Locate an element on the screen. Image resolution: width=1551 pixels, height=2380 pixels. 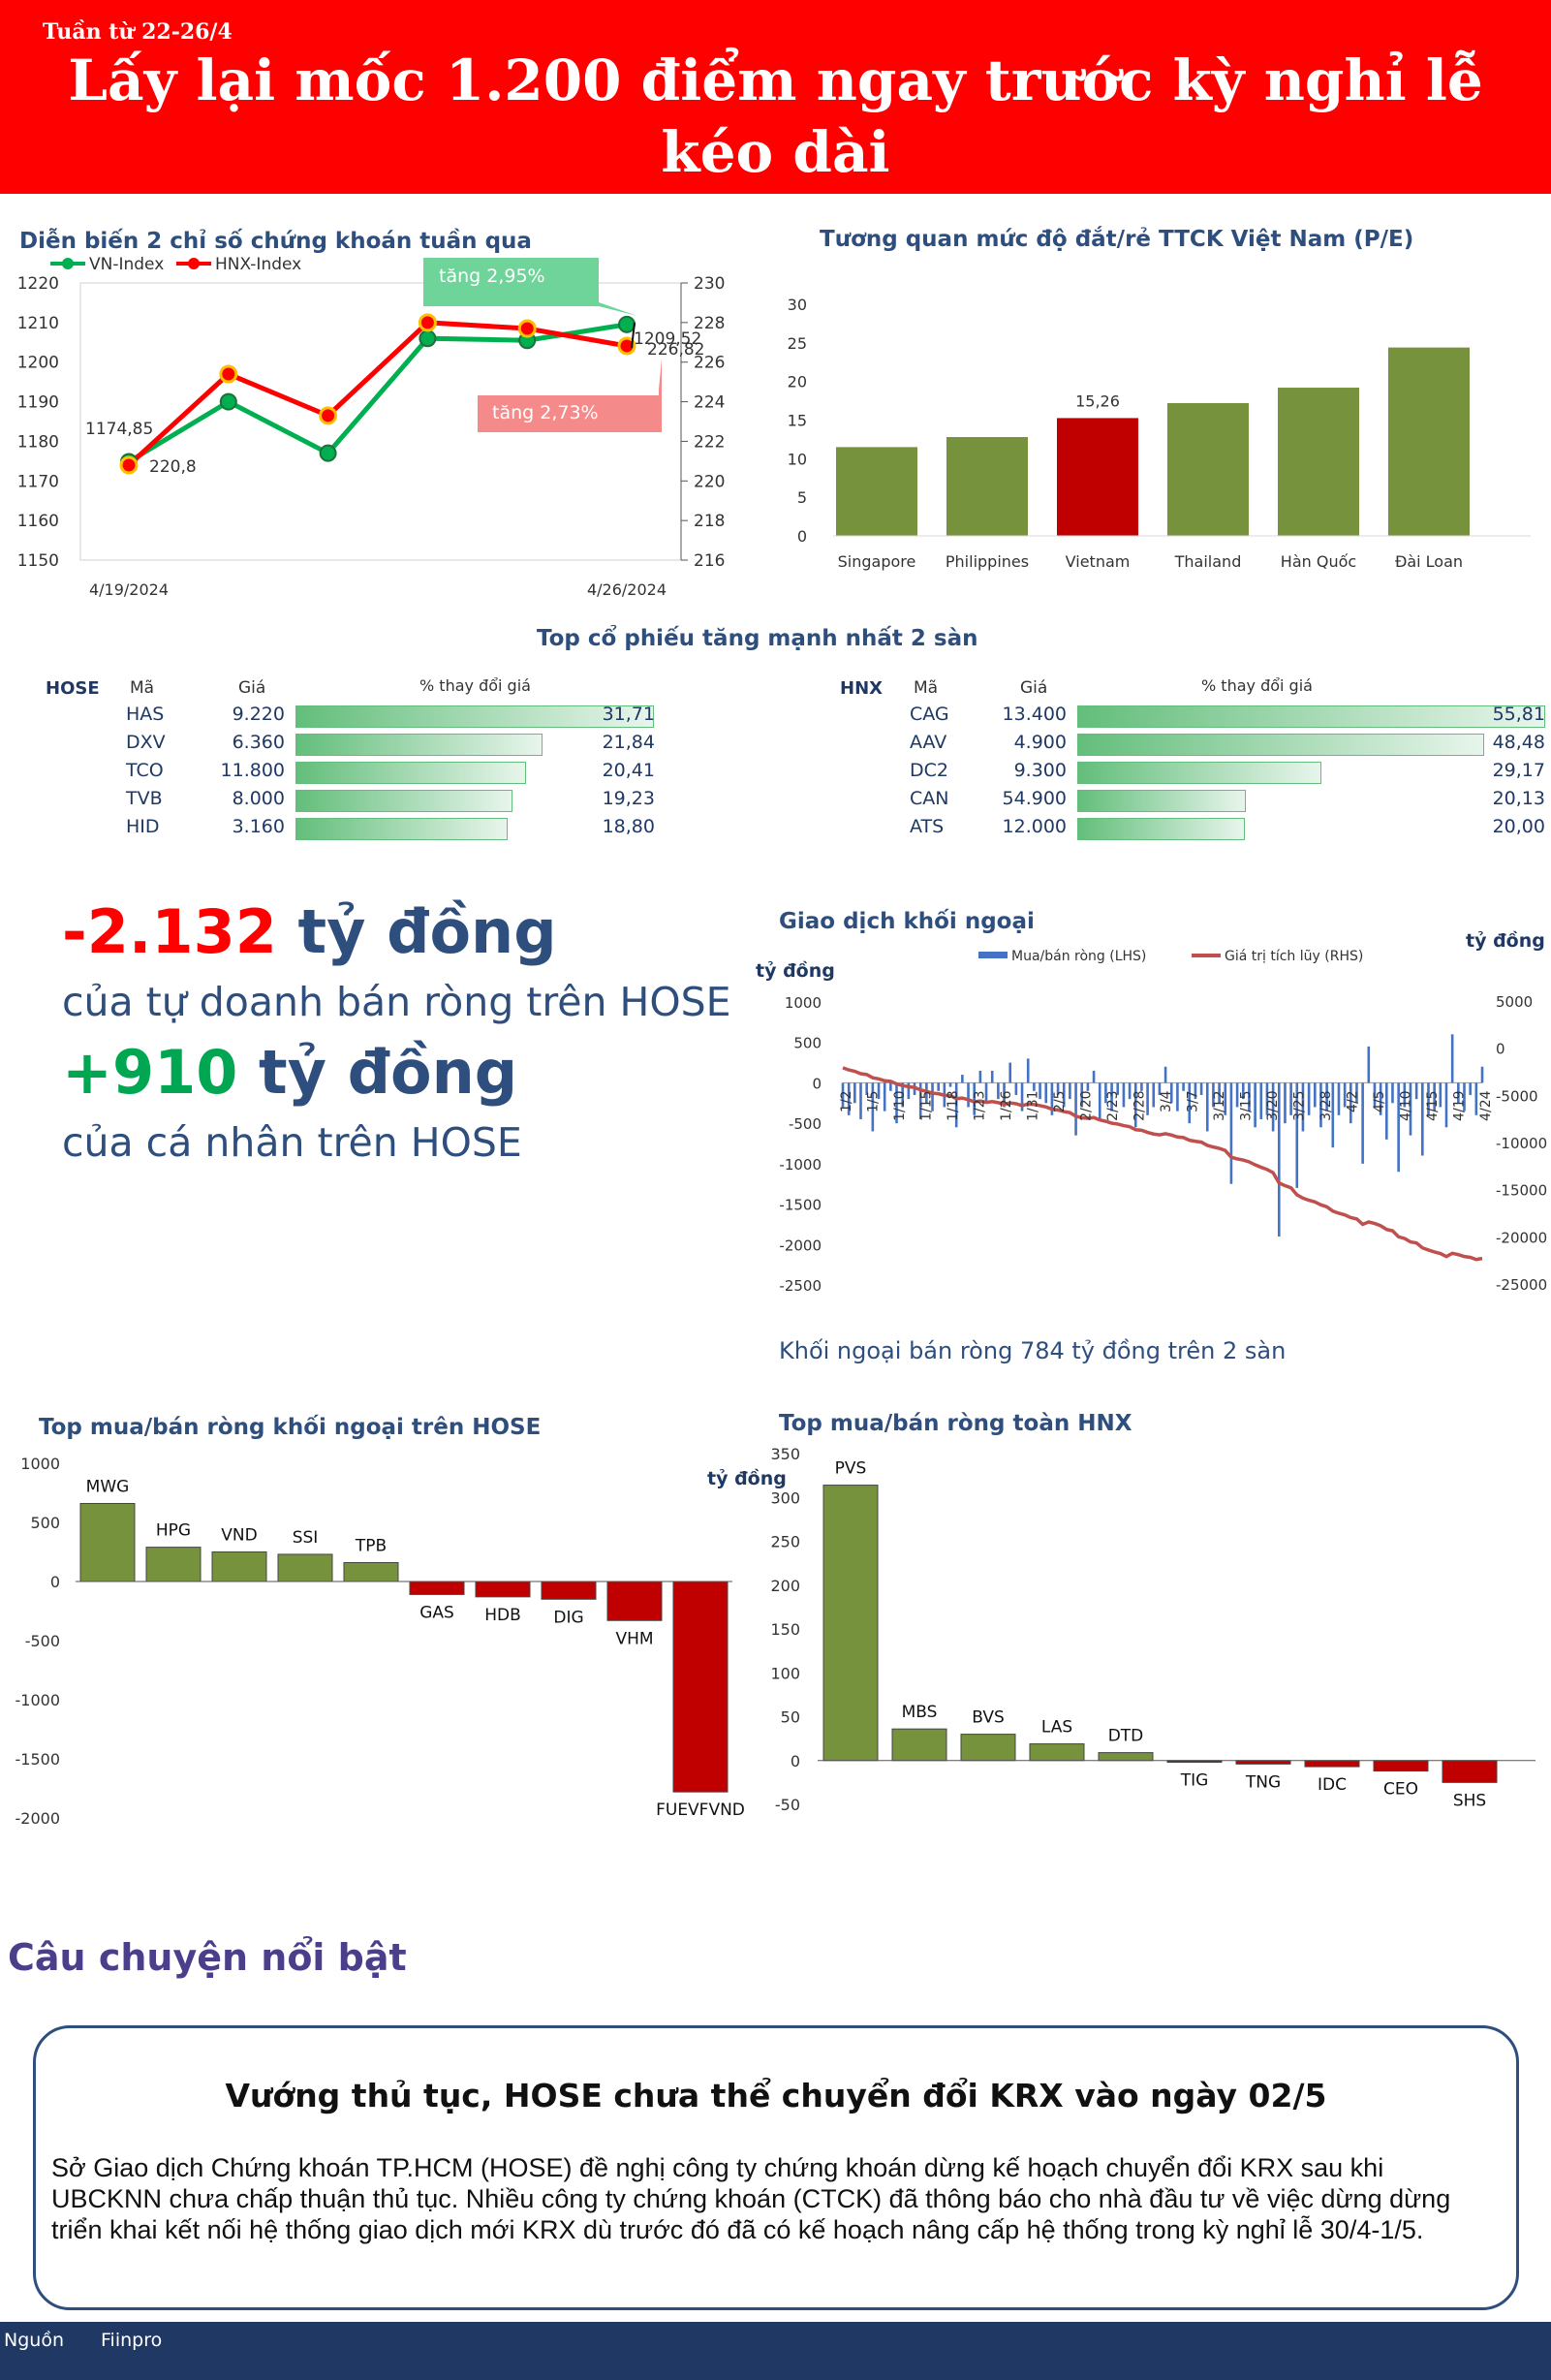
legend-marker is located at coordinates (194, 264).